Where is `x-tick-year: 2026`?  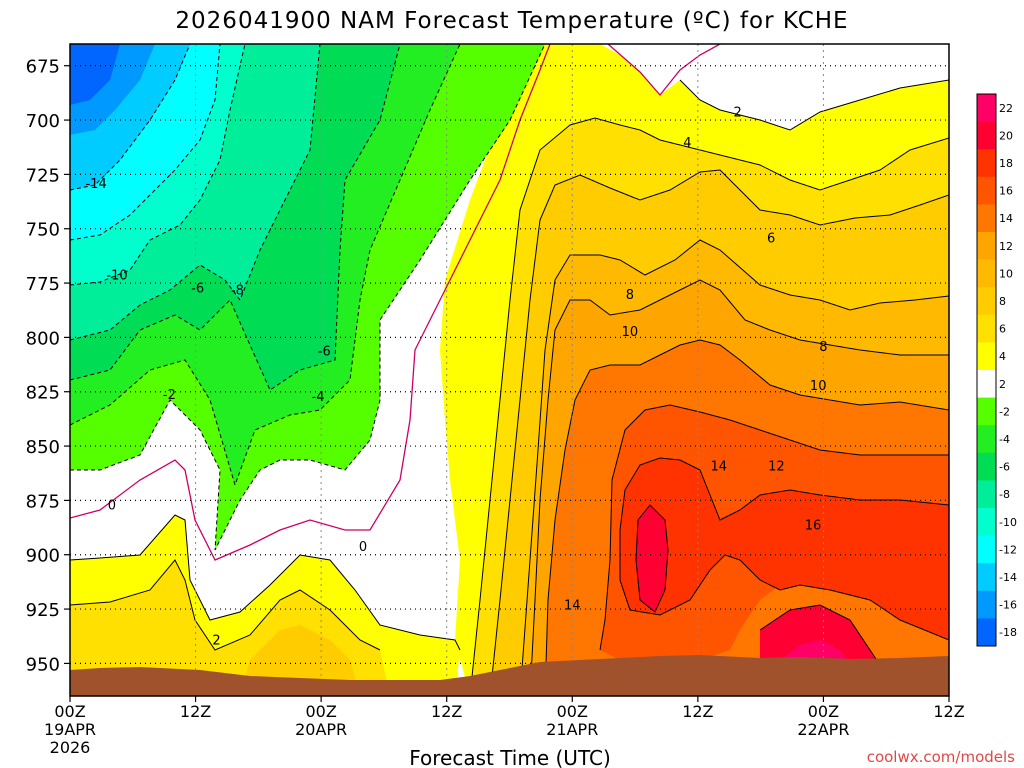
x-tick-year: 2026 is located at coordinates (70, 747).